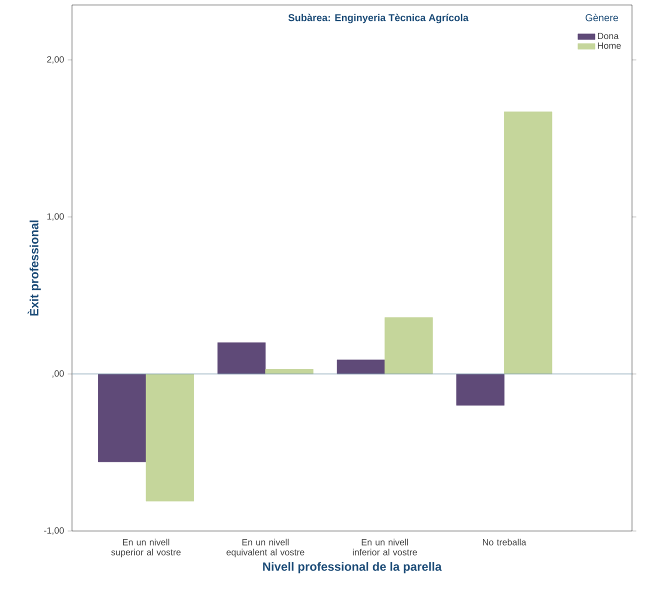  Describe the element at coordinates (58, 374) in the screenshot. I see `y-tick-label: ,00` at that location.